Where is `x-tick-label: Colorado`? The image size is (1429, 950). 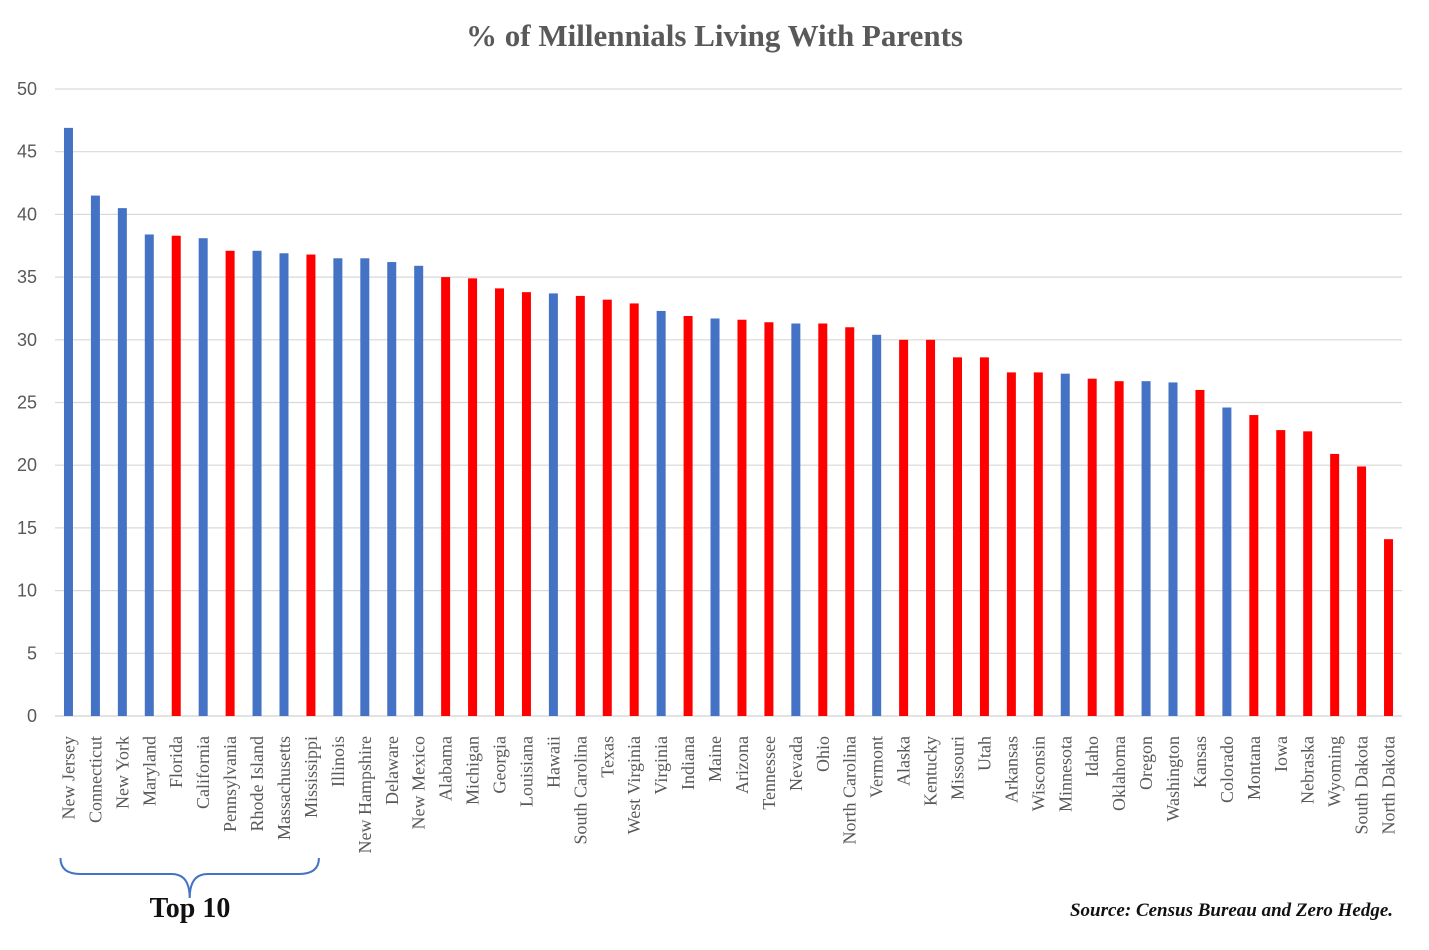 x-tick-label: Colorado is located at coordinates (1227, 769).